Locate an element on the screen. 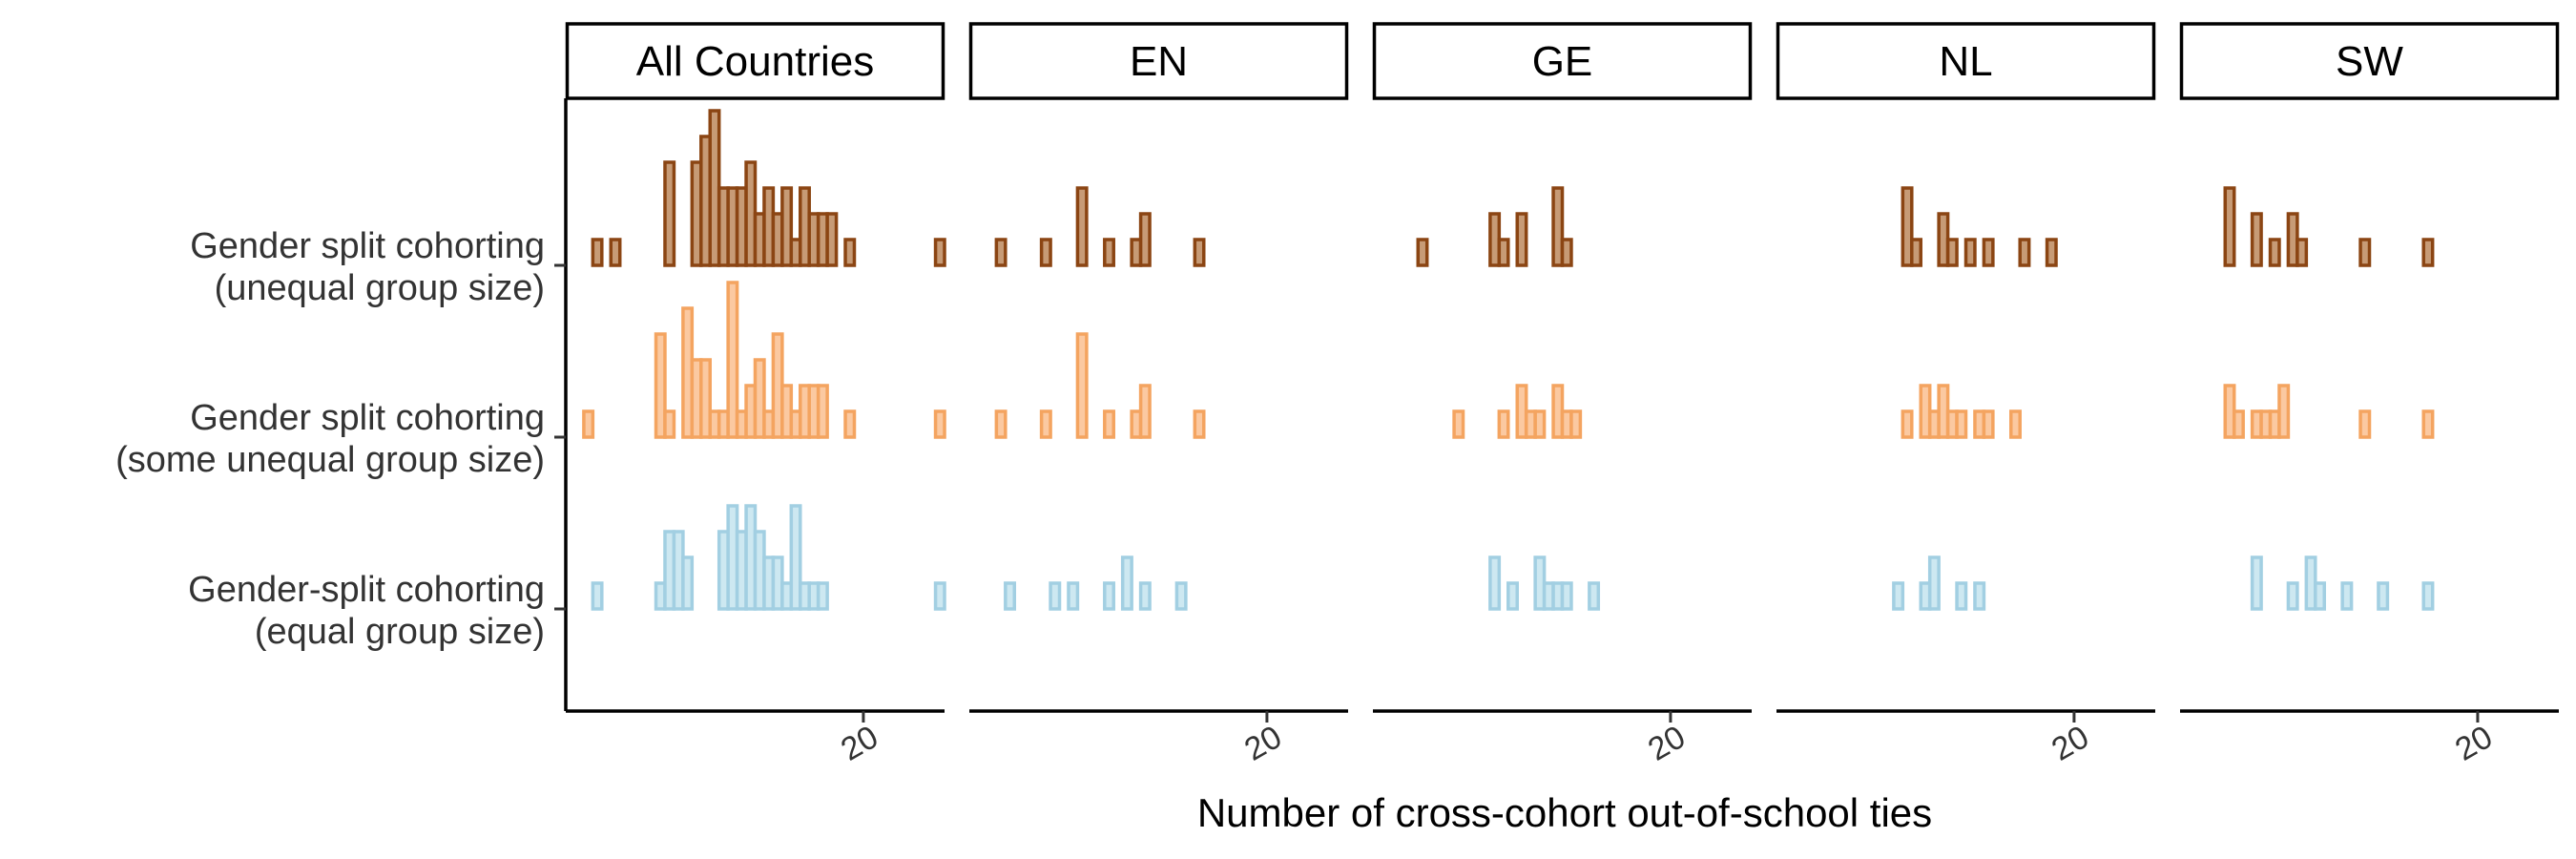 This screenshot has width=2576, height=859. x-tick-label-nl: 20 is located at coordinates (2070, 743).